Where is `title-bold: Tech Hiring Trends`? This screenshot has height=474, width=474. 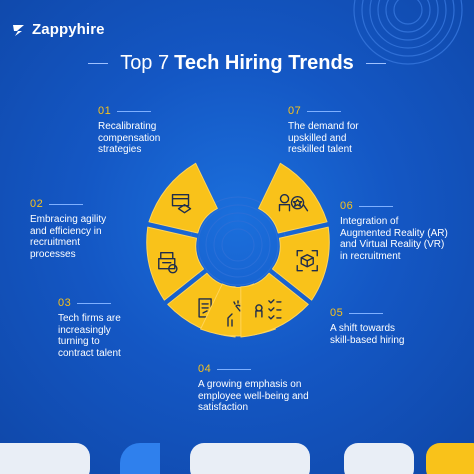
title-bold: Tech Hiring Trends is located at coordinates (264, 63).